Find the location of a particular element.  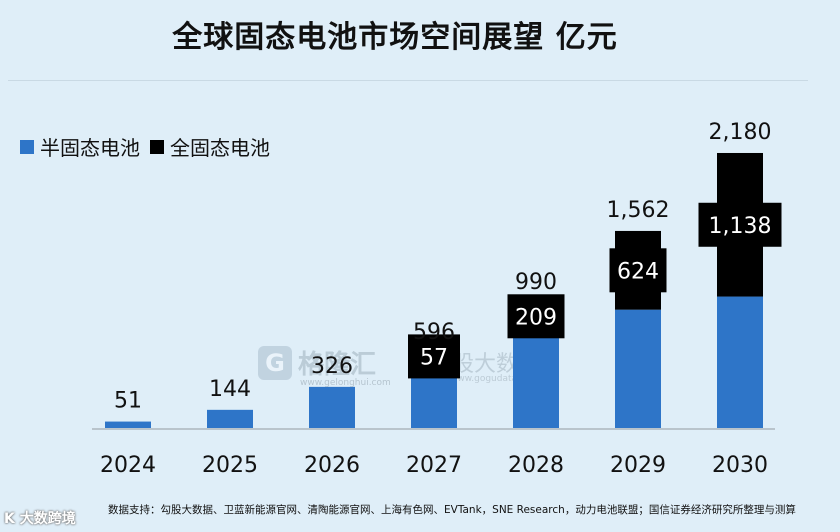

x-tick-2029: 2029 is located at coordinates (638, 465).